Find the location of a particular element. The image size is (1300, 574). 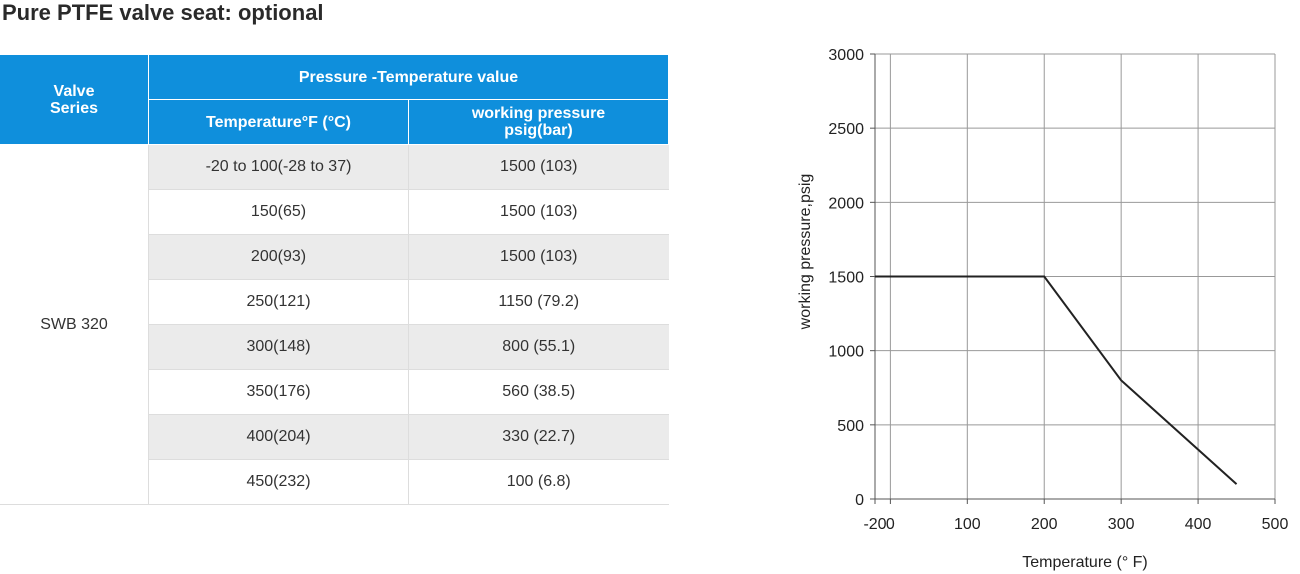

page-title: Pure PTFE valve seat: optional is located at coordinates (163, 12).